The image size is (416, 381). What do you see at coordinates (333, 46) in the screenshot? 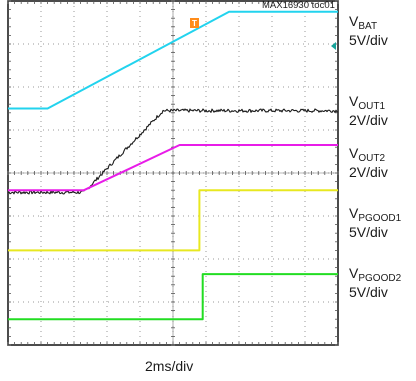
I see `left-arrow-icon` at bounding box center [333, 46].